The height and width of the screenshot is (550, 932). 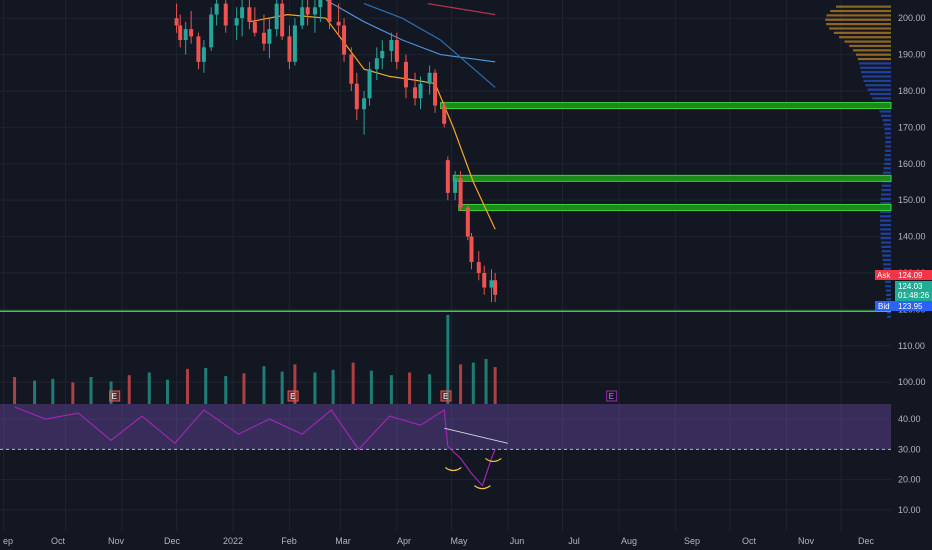 What do you see at coordinates (909, 480) in the screenshot?
I see `rsi-tick-label: 20.00` at bounding box center [909, 480].